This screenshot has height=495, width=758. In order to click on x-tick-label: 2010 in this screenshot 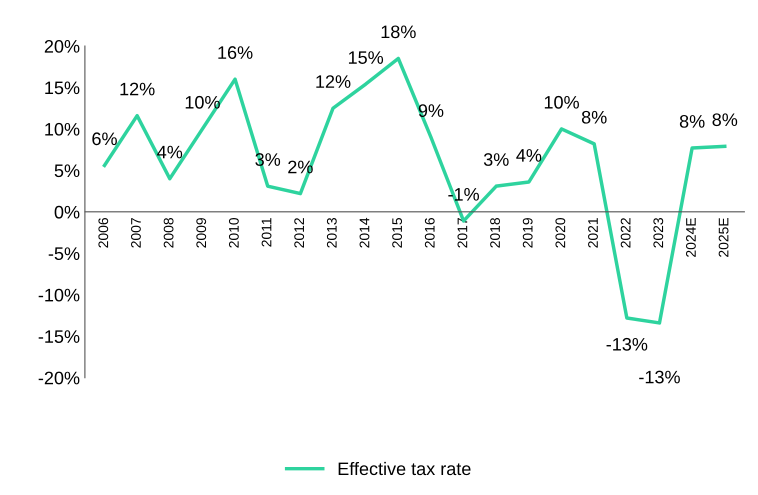, I will do `click(233, 233)`.